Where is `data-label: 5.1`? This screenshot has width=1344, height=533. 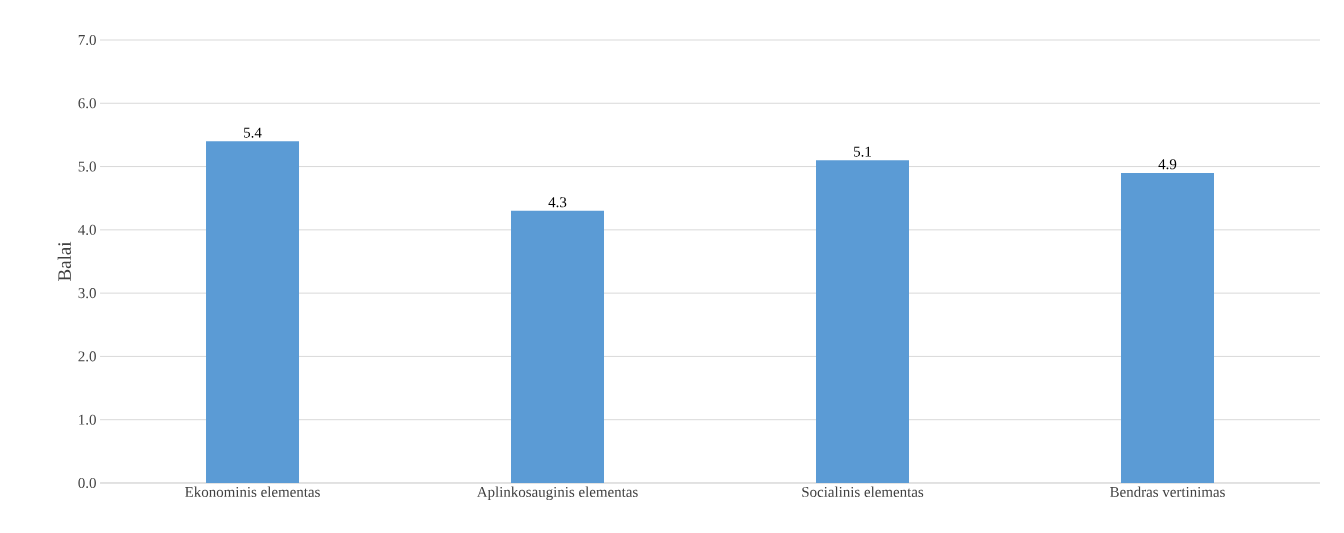
data-label: 5.1 is located at coordinates (862, 151).